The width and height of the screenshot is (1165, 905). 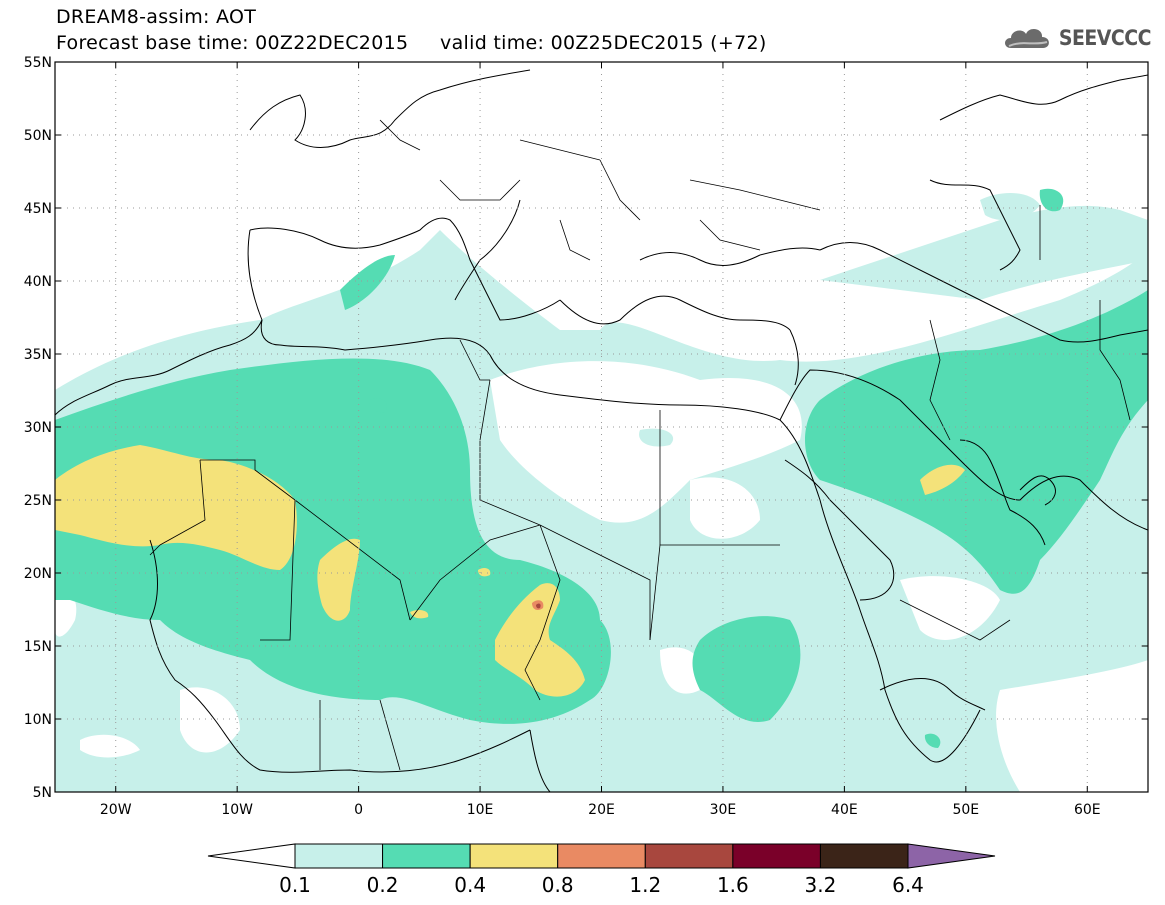 What do you see at coordinates (383, 885) in the screenshot?
I see `colorbar-label: 0.2` at bounding box center [383, 885].